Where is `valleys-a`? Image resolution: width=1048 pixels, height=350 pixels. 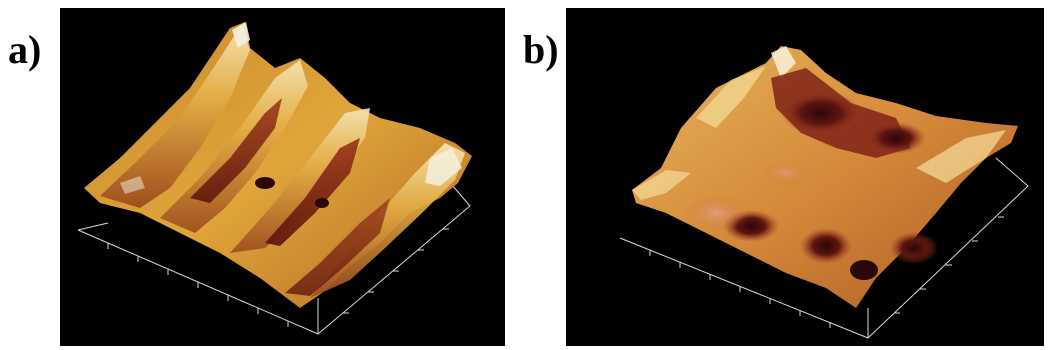 valleys-a is located at coordinates (290, 197).